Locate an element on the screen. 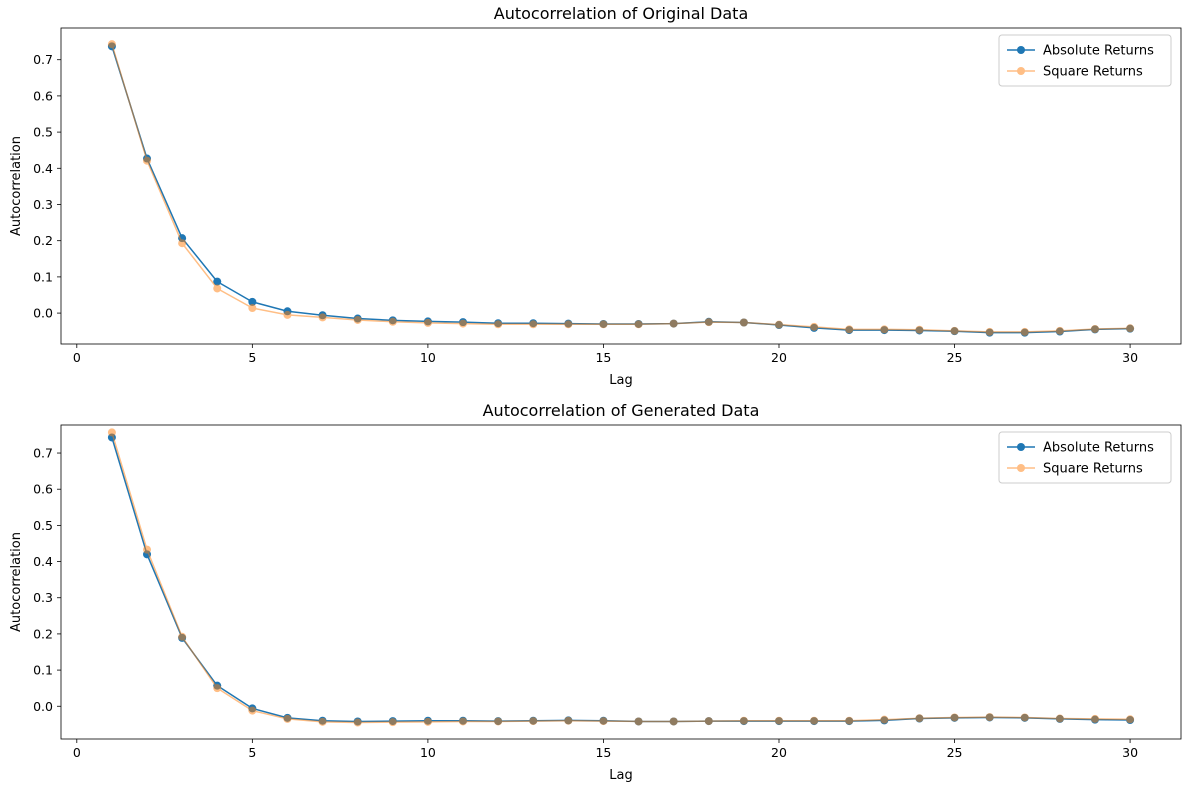 This screenshot has width=1189, height=790. x-tick-label: 15 is located at coordinates (603, 357).